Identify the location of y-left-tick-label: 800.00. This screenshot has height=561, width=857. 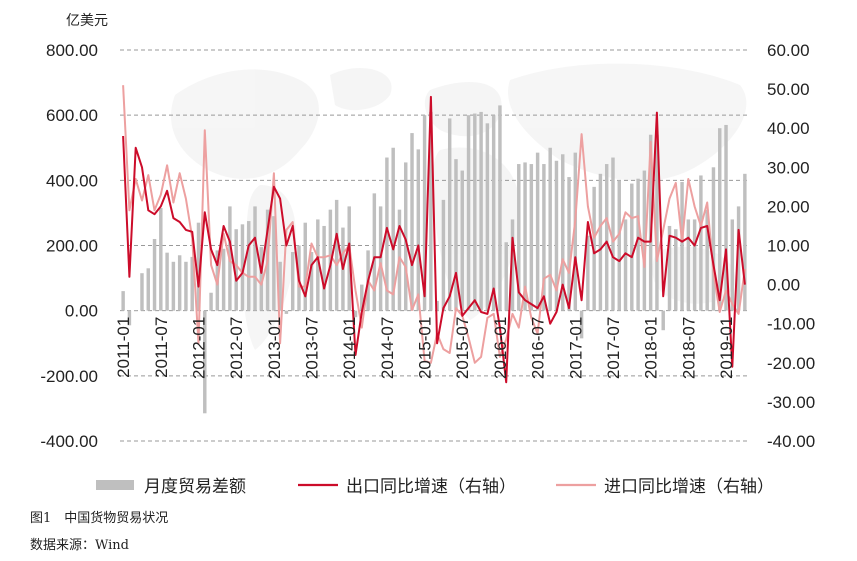
(72, 50).